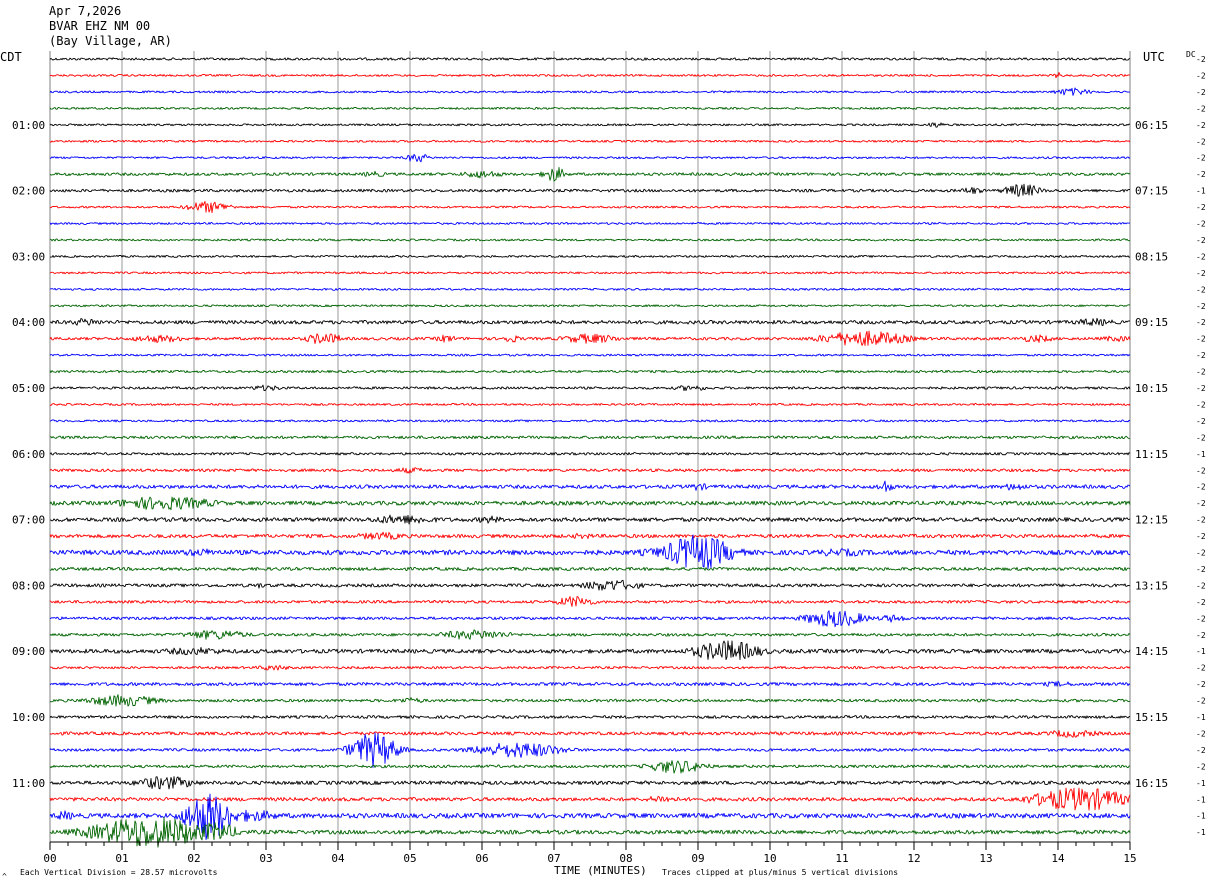 This screenshot has height=886, width=1210. I want to click on x-tick-label: 10, so click(769, 858).